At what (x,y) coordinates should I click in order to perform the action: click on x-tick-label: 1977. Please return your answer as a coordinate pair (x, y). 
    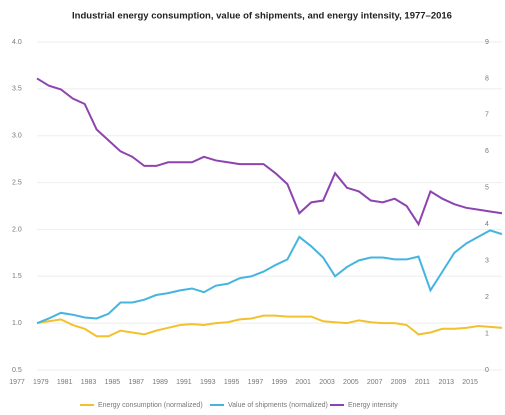
    Looking at the image, I should click on (17, 382).